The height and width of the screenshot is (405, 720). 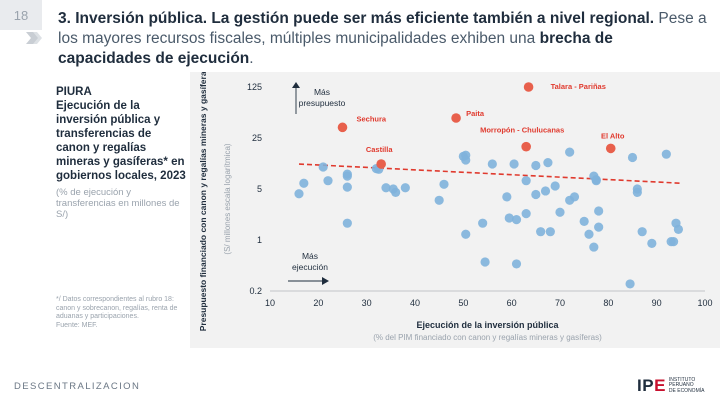 I want to click on region-label: PIURA, so click(x=74, y=92).